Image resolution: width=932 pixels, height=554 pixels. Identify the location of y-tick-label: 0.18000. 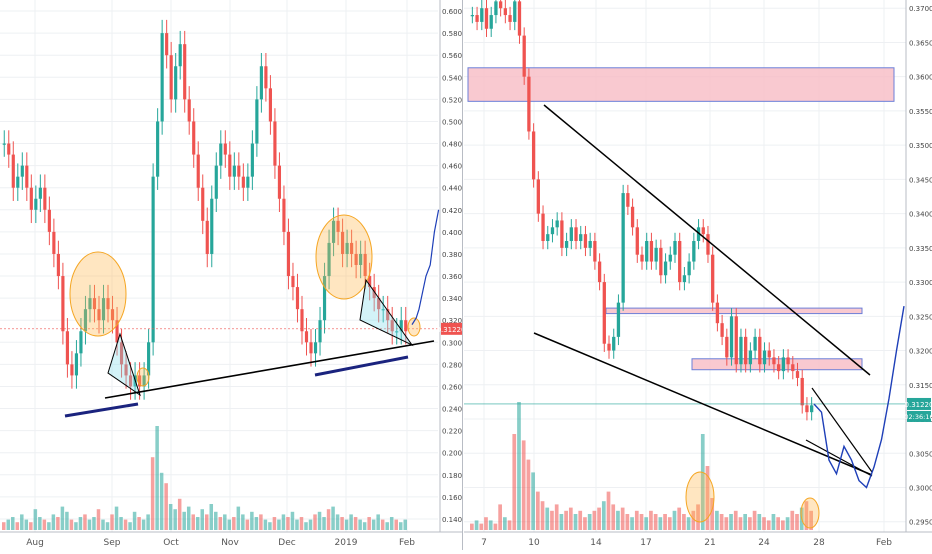
(452, 476).